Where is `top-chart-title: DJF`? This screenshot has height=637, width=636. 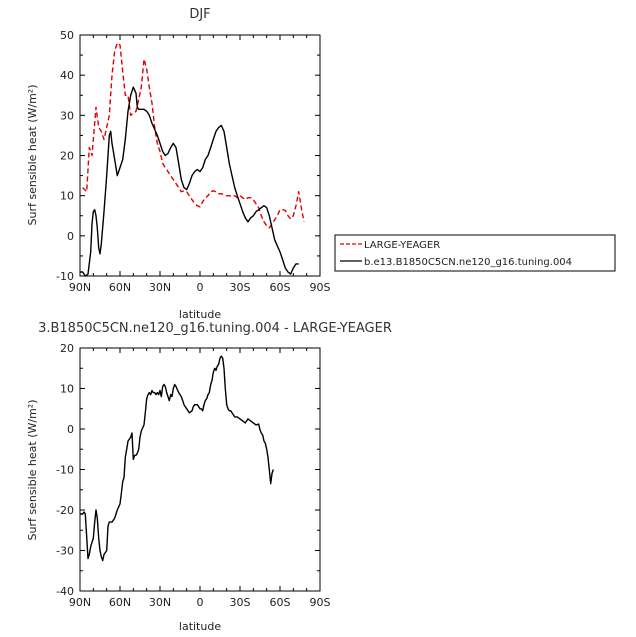
top-chart-title: DJF is located at coordinates (199, 14).